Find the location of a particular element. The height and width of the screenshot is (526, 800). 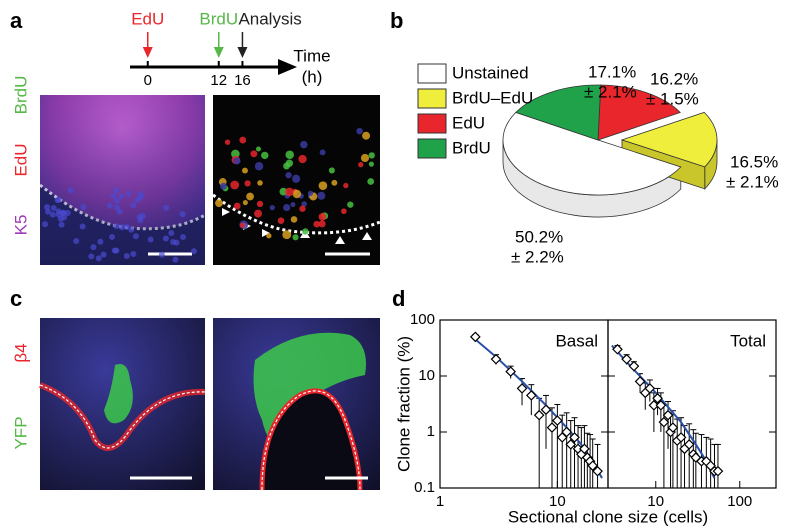

x-tick-label: 10 is located at coordinates (557, 501).